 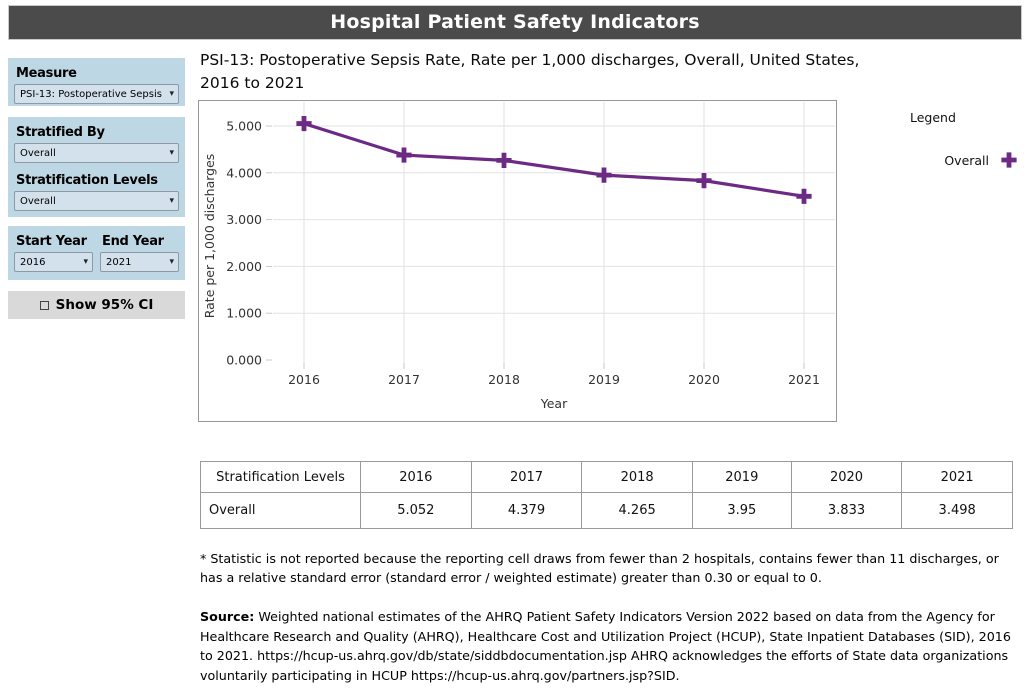 I want to click on show-ci-button: Show 95% CI, so click(x=96, y=305).